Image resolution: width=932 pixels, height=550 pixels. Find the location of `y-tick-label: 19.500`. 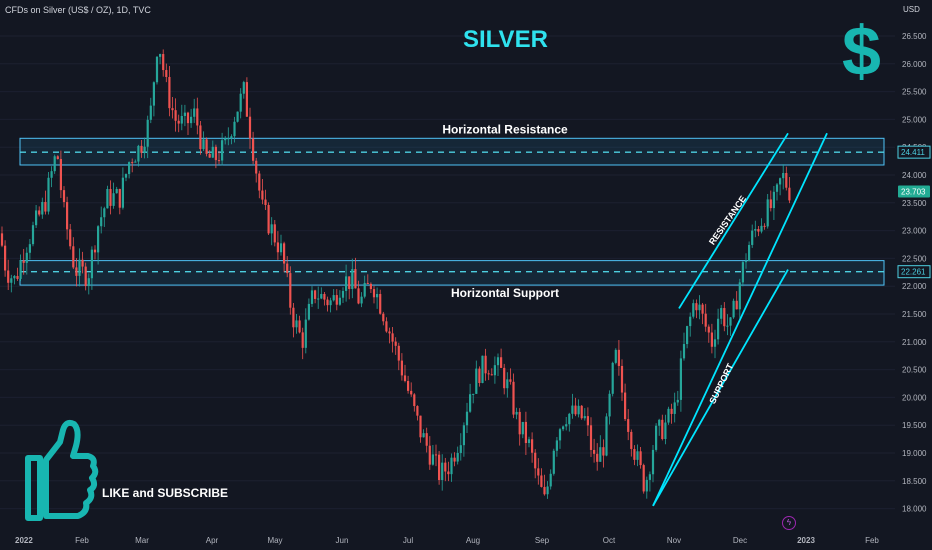

y-tick-label: 19.500 is located at coordinates (914, 425).